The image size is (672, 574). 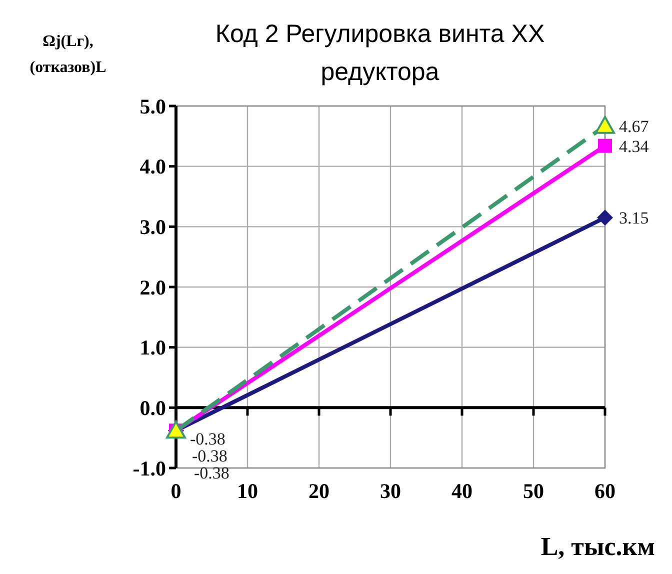 What do you see at coordinates (605, 491) in the screenshot?
I see `x-tick-label: 60` at bounding box center [605, 491].